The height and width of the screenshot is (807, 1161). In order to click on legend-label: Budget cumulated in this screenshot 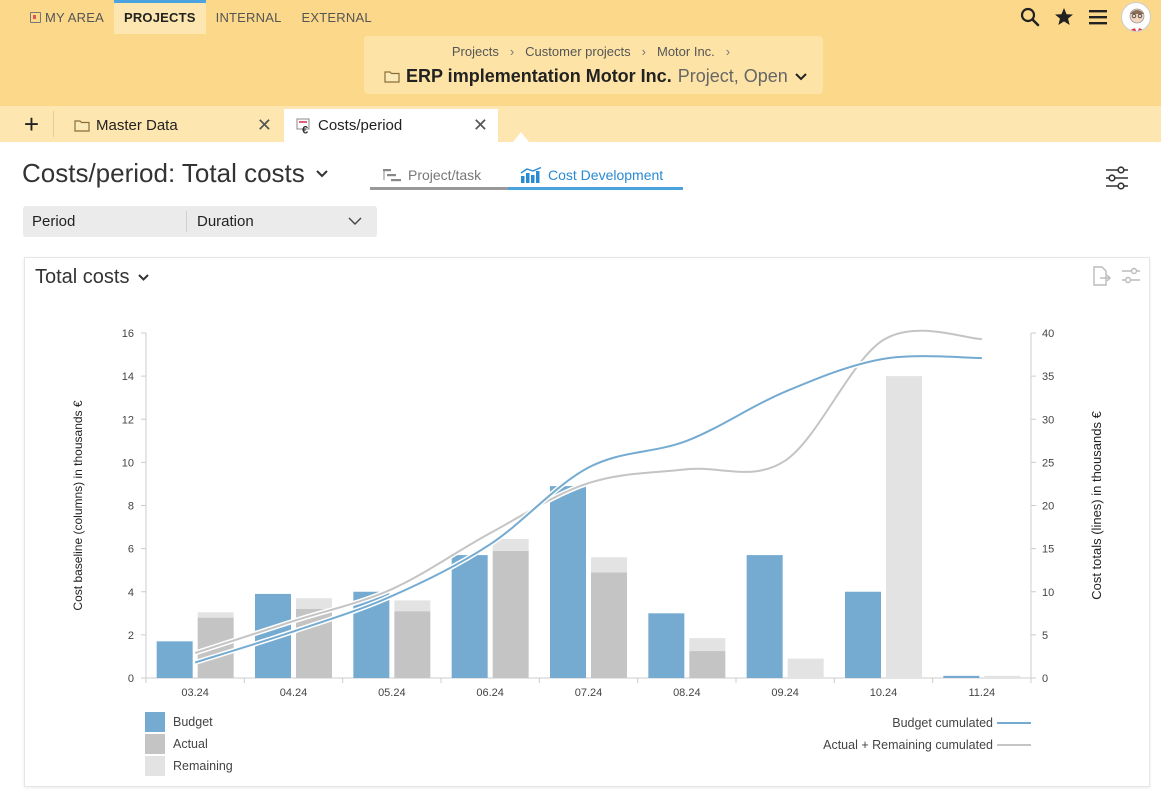, I will do `click(942, 723)`.